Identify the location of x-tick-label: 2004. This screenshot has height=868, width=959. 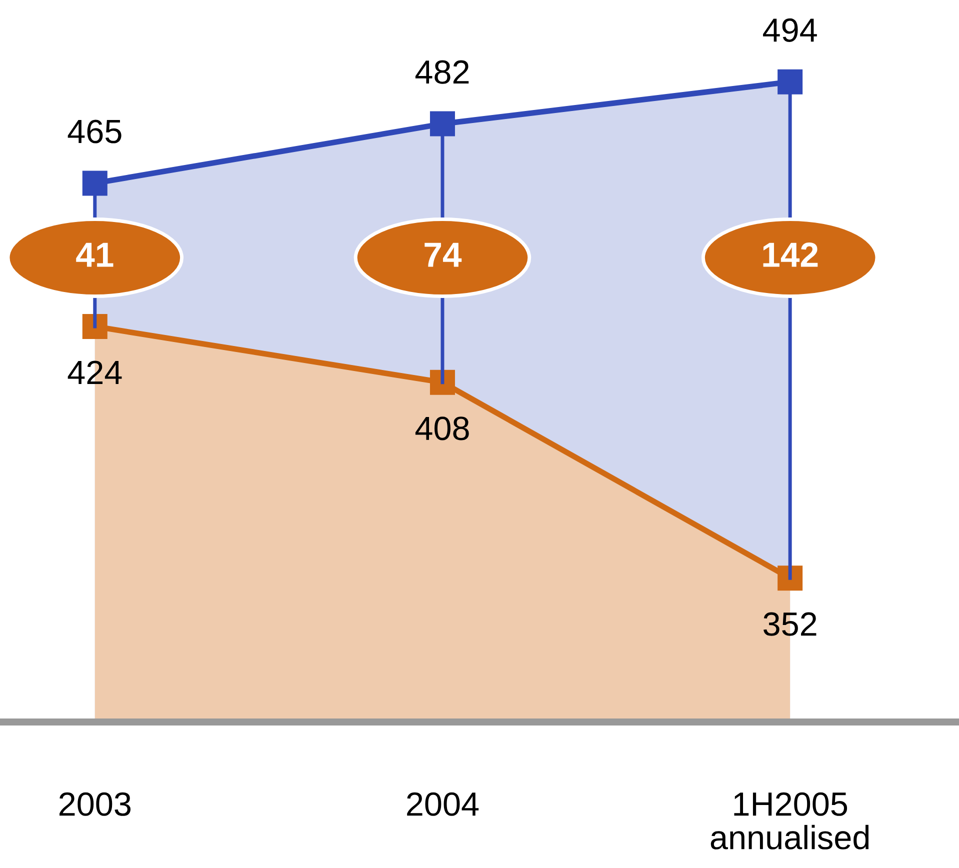
(443, 804).